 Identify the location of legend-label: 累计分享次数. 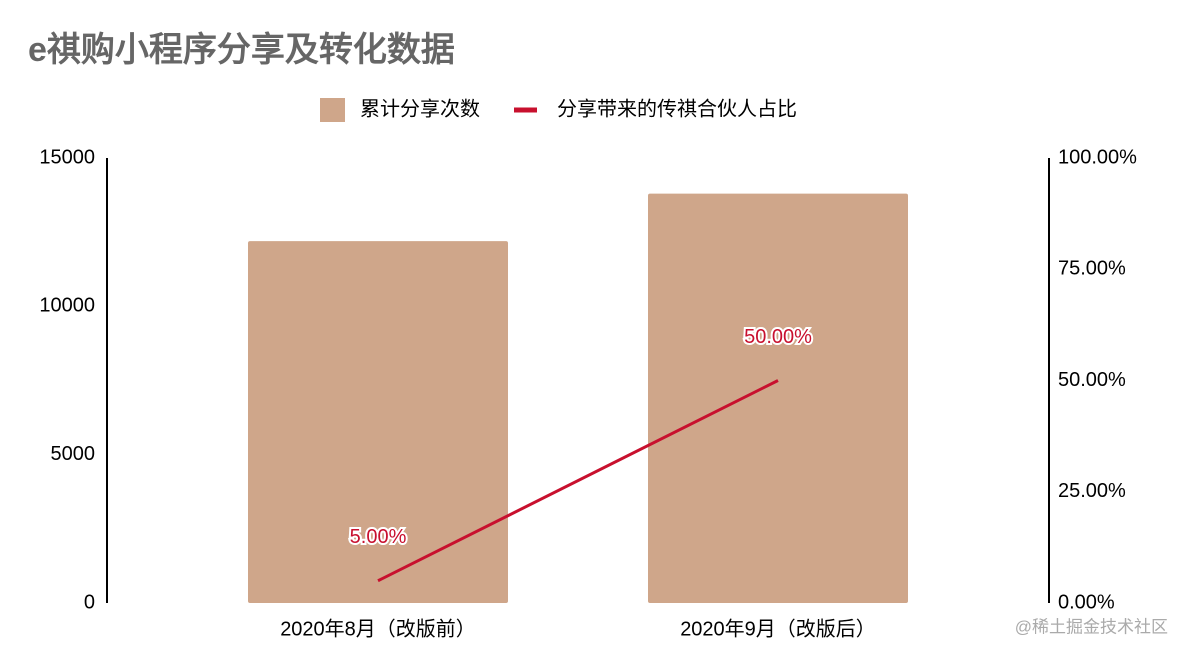
(420, 108).